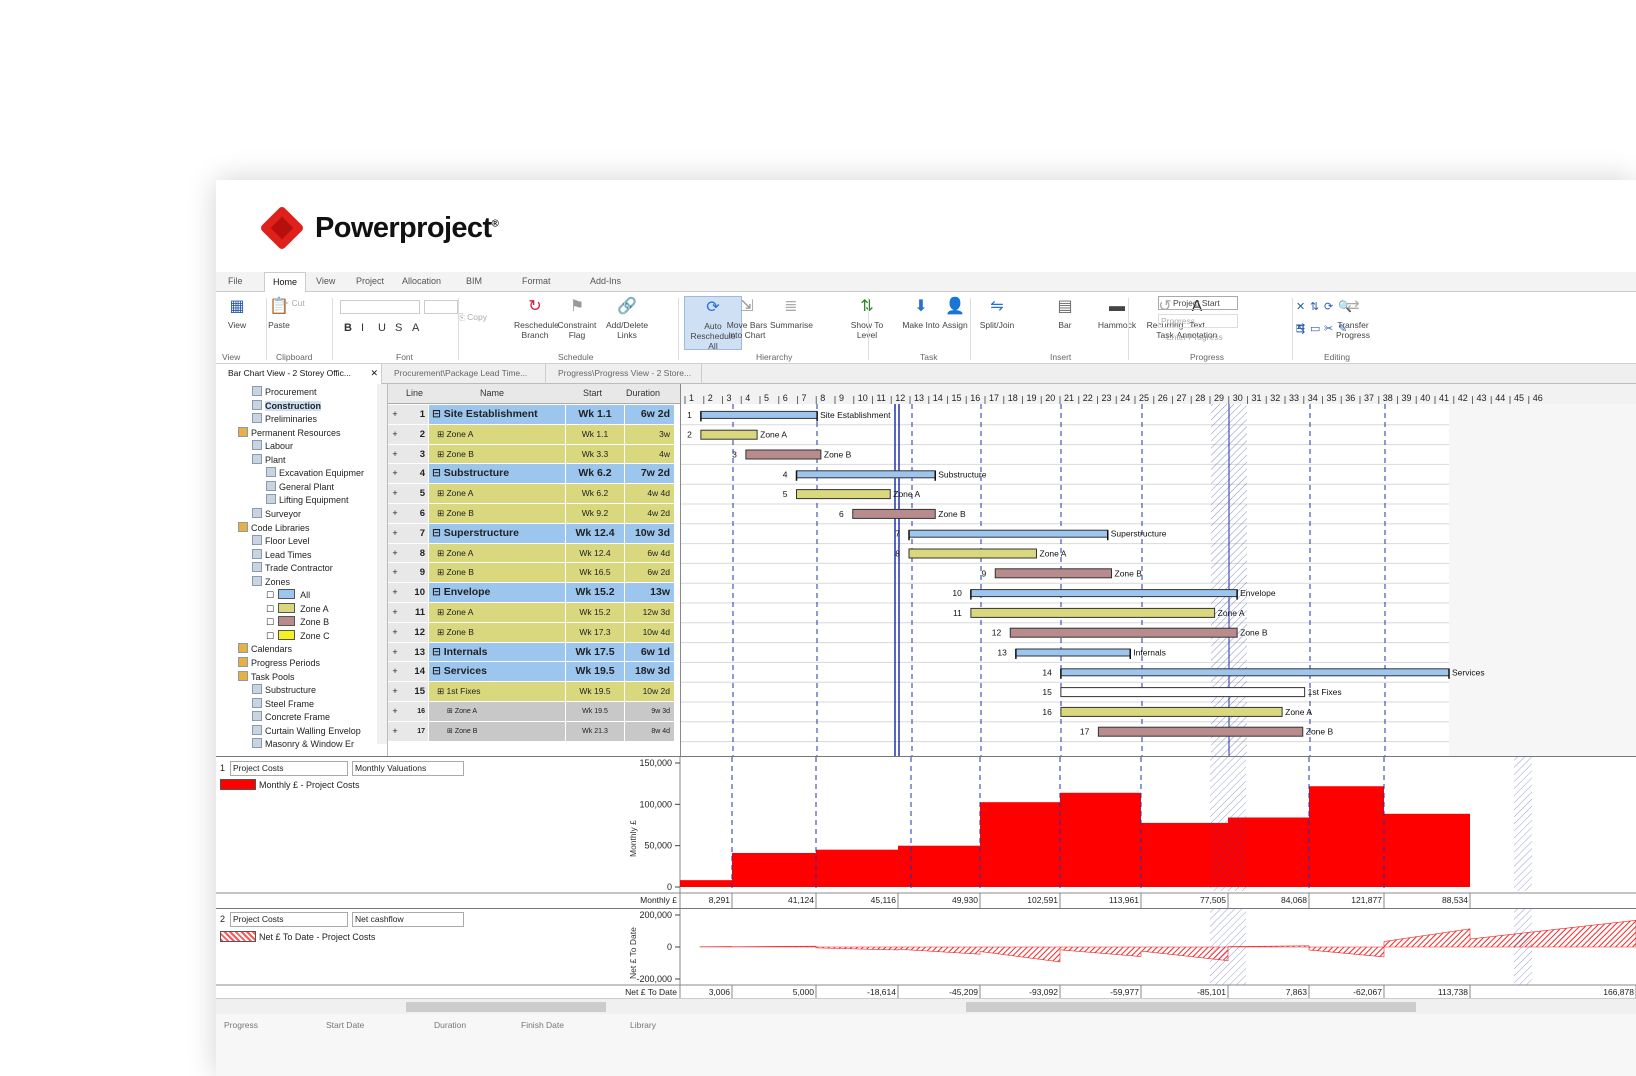  I want to click on tree-item: ☐ Zone C, so click(298, 636).